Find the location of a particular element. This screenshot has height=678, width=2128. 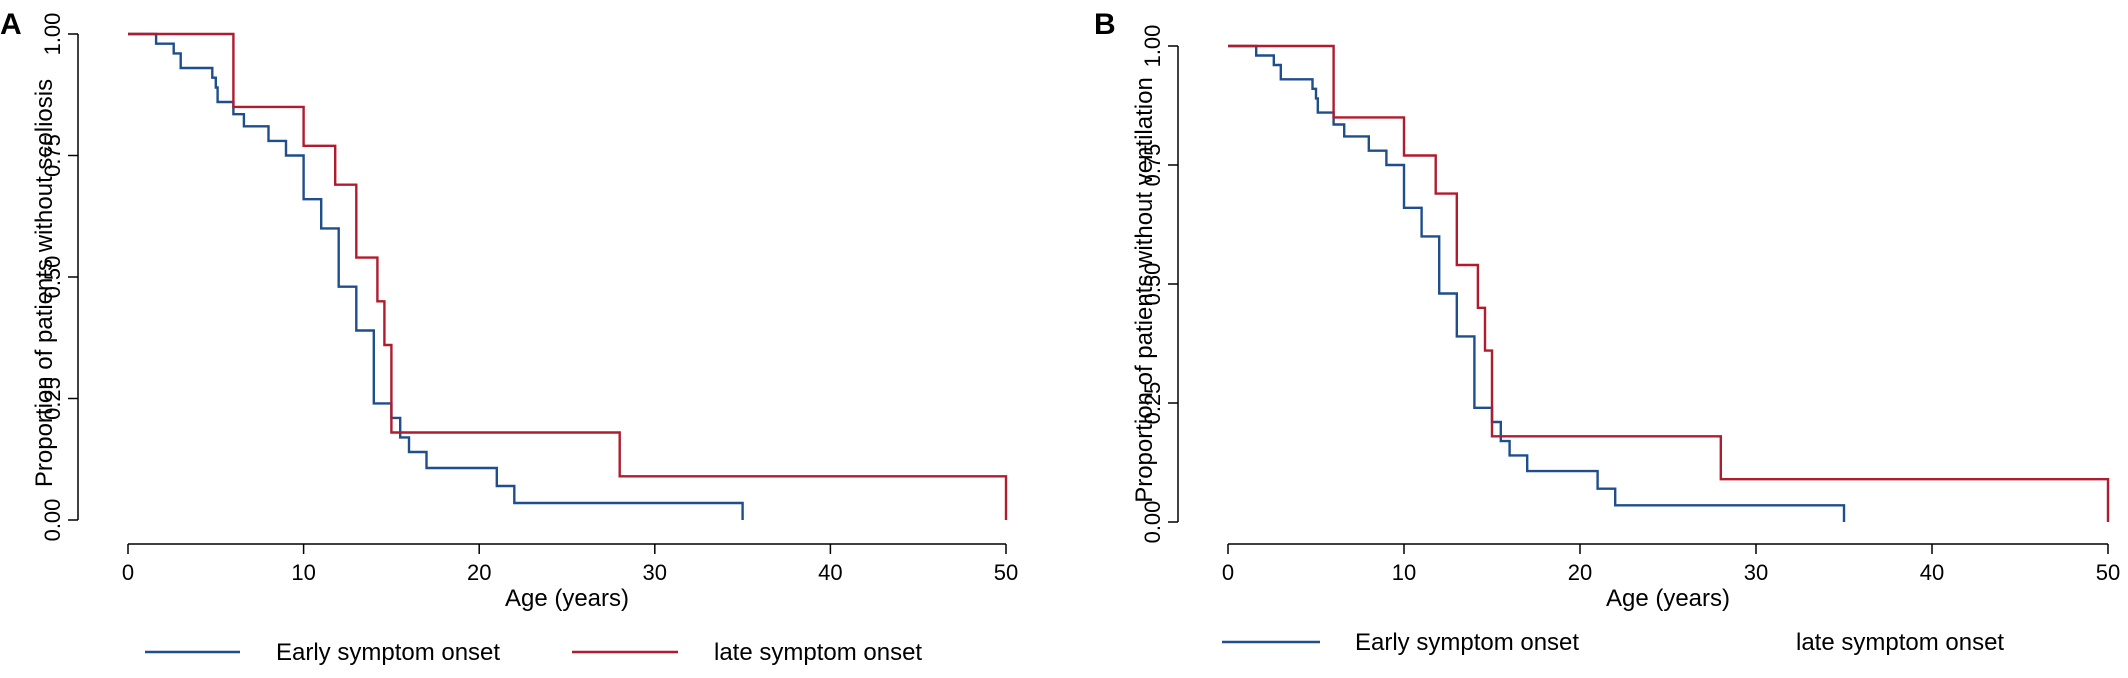

panel-label: A is located at coordinates (11, 24).